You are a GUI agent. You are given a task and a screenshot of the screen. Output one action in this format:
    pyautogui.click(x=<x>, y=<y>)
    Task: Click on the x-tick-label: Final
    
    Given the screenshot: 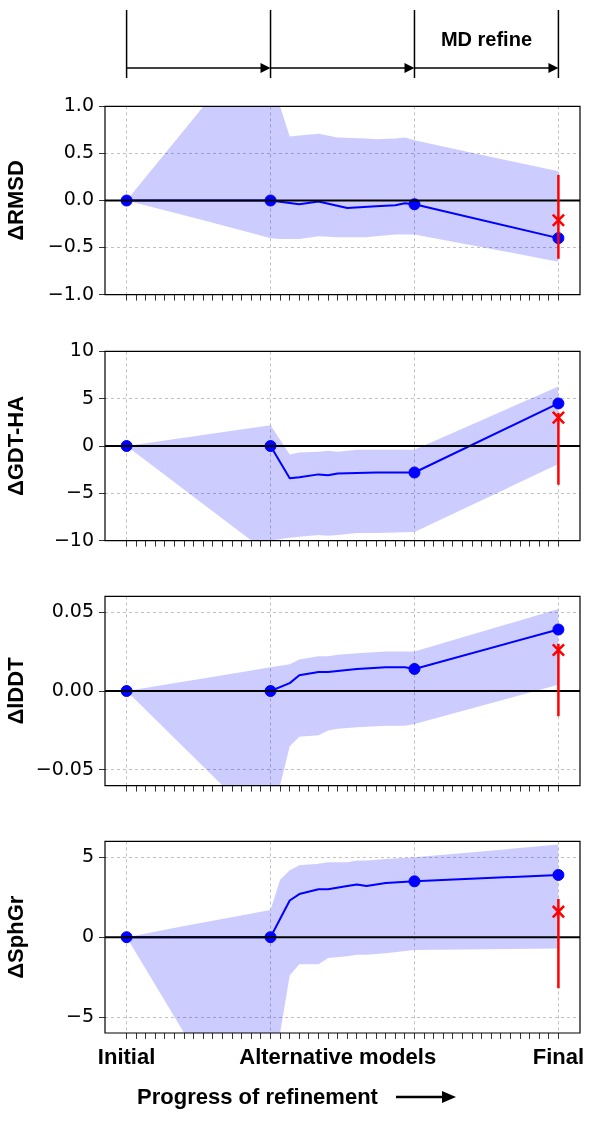 What is the action you would take?
    pyautogui.click(x=558, y=1057)
    